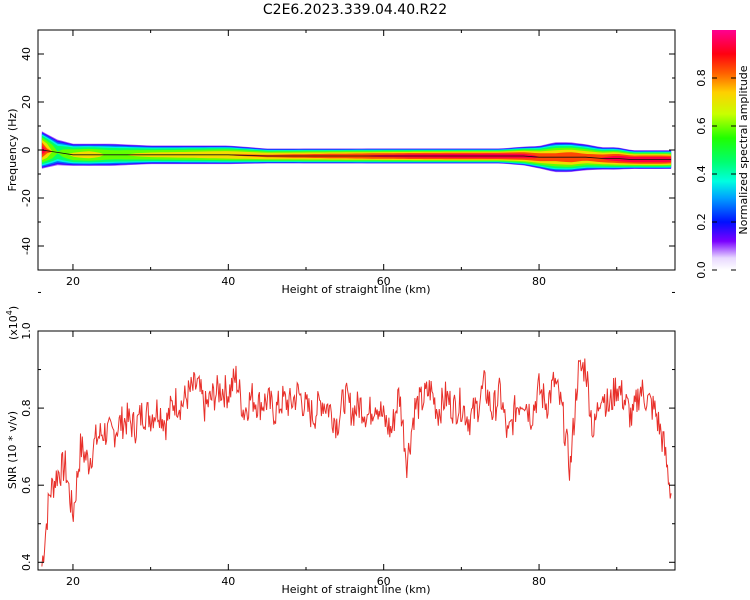 The width and height of the screenshot is (750, 600). Describe the element at coordinates (12, 450) in the screenshot. I see `snr-y-axis-label: SNR (10 * v/v)` at that location.